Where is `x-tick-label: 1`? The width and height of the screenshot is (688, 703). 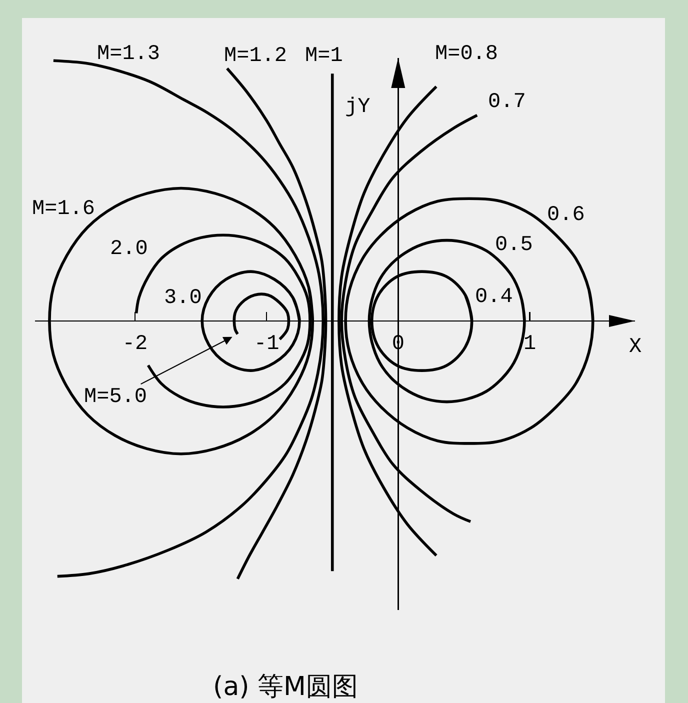 x-tick-label: 1 is located at coordinates (529, 344).